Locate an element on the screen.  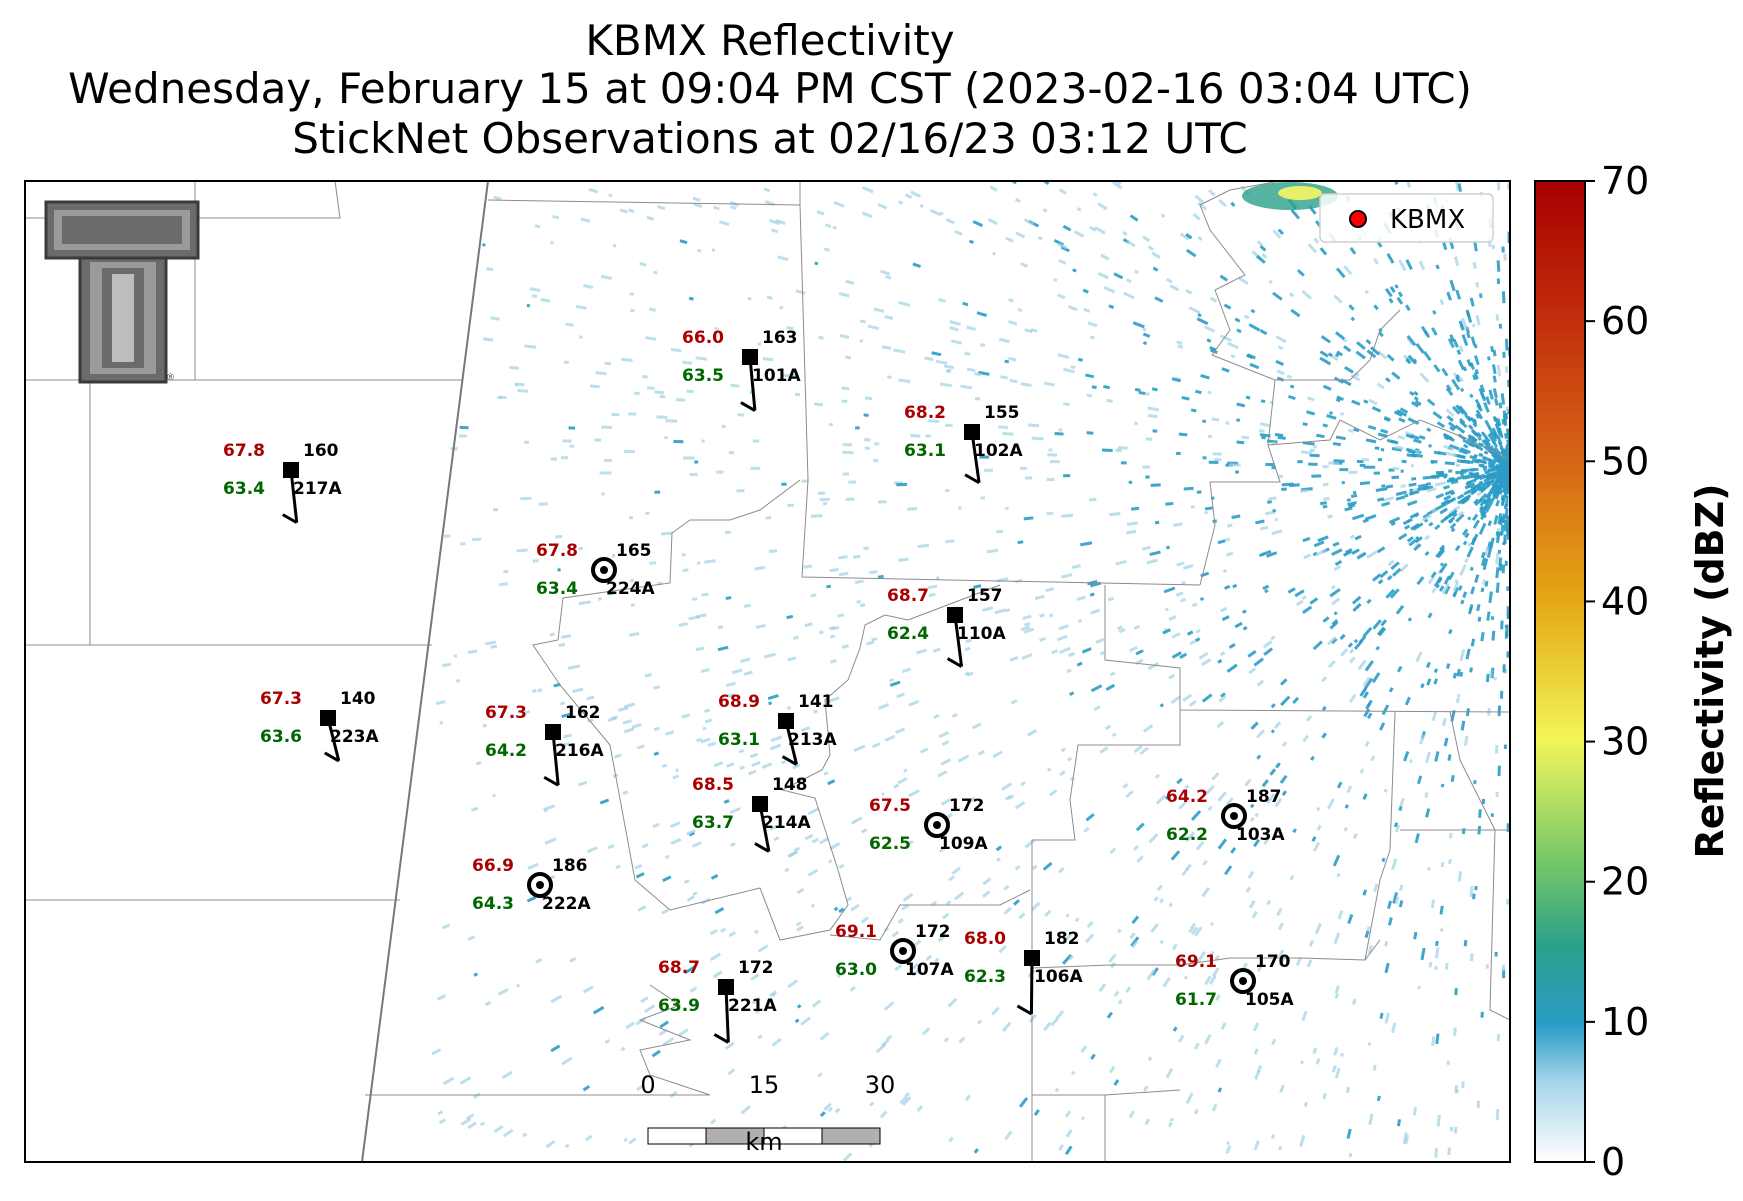
station-wind-direction: 162 is located at coordinates (583, 713).